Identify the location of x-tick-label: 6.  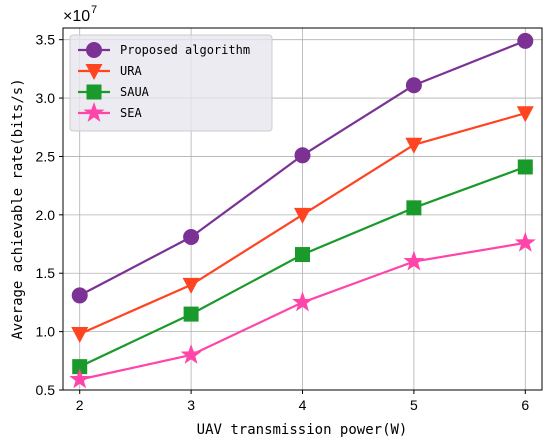
(525, 405).